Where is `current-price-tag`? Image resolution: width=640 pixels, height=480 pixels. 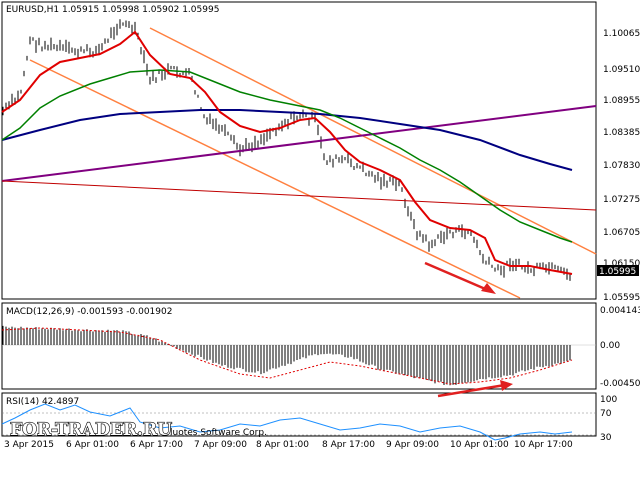
current-price-tag is located at coordinates (618, 270).